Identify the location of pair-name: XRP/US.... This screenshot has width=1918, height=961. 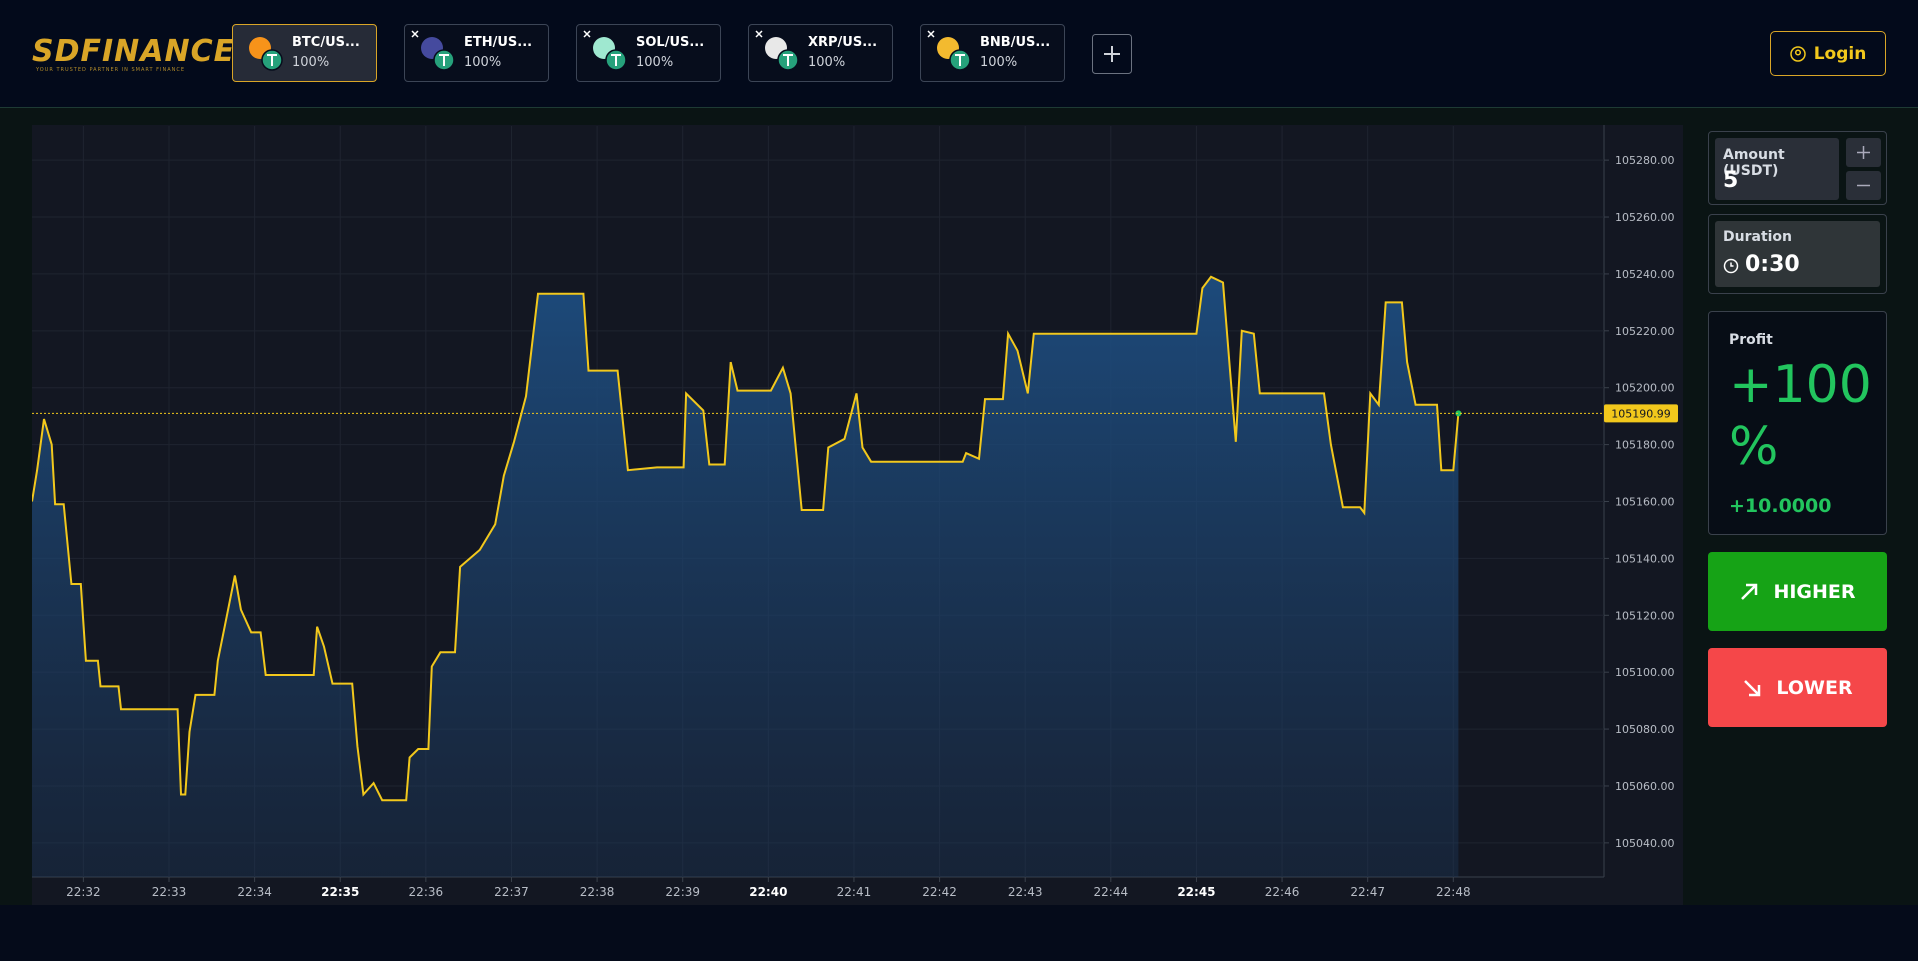
(843, 42).